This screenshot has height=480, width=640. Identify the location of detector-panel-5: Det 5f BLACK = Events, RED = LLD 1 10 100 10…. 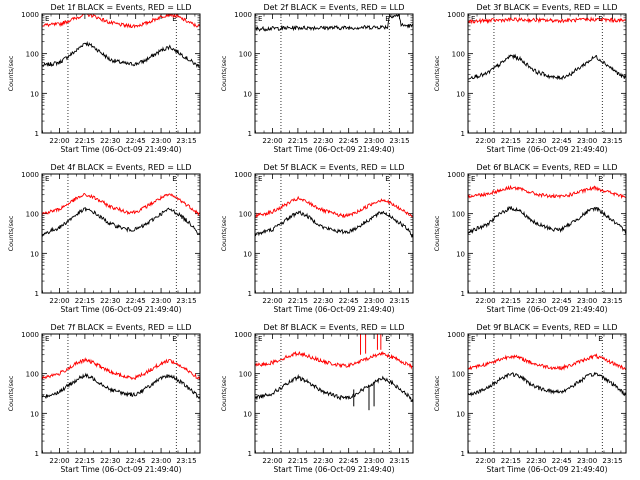
(317, 238).